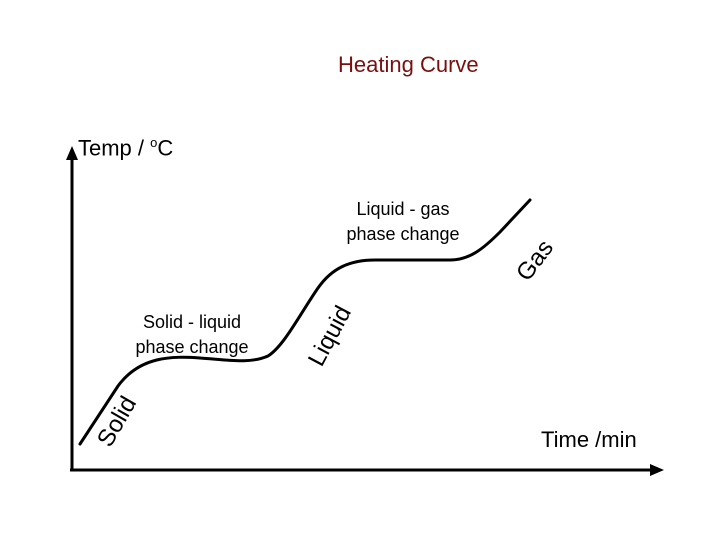 Image resolution: width=720 pixels, height=545 pixels. What do you see at coordinates (403, 234) in the screenshot?
I see `liquid-gas-line2: phase change` at bounding box center [403, 234].